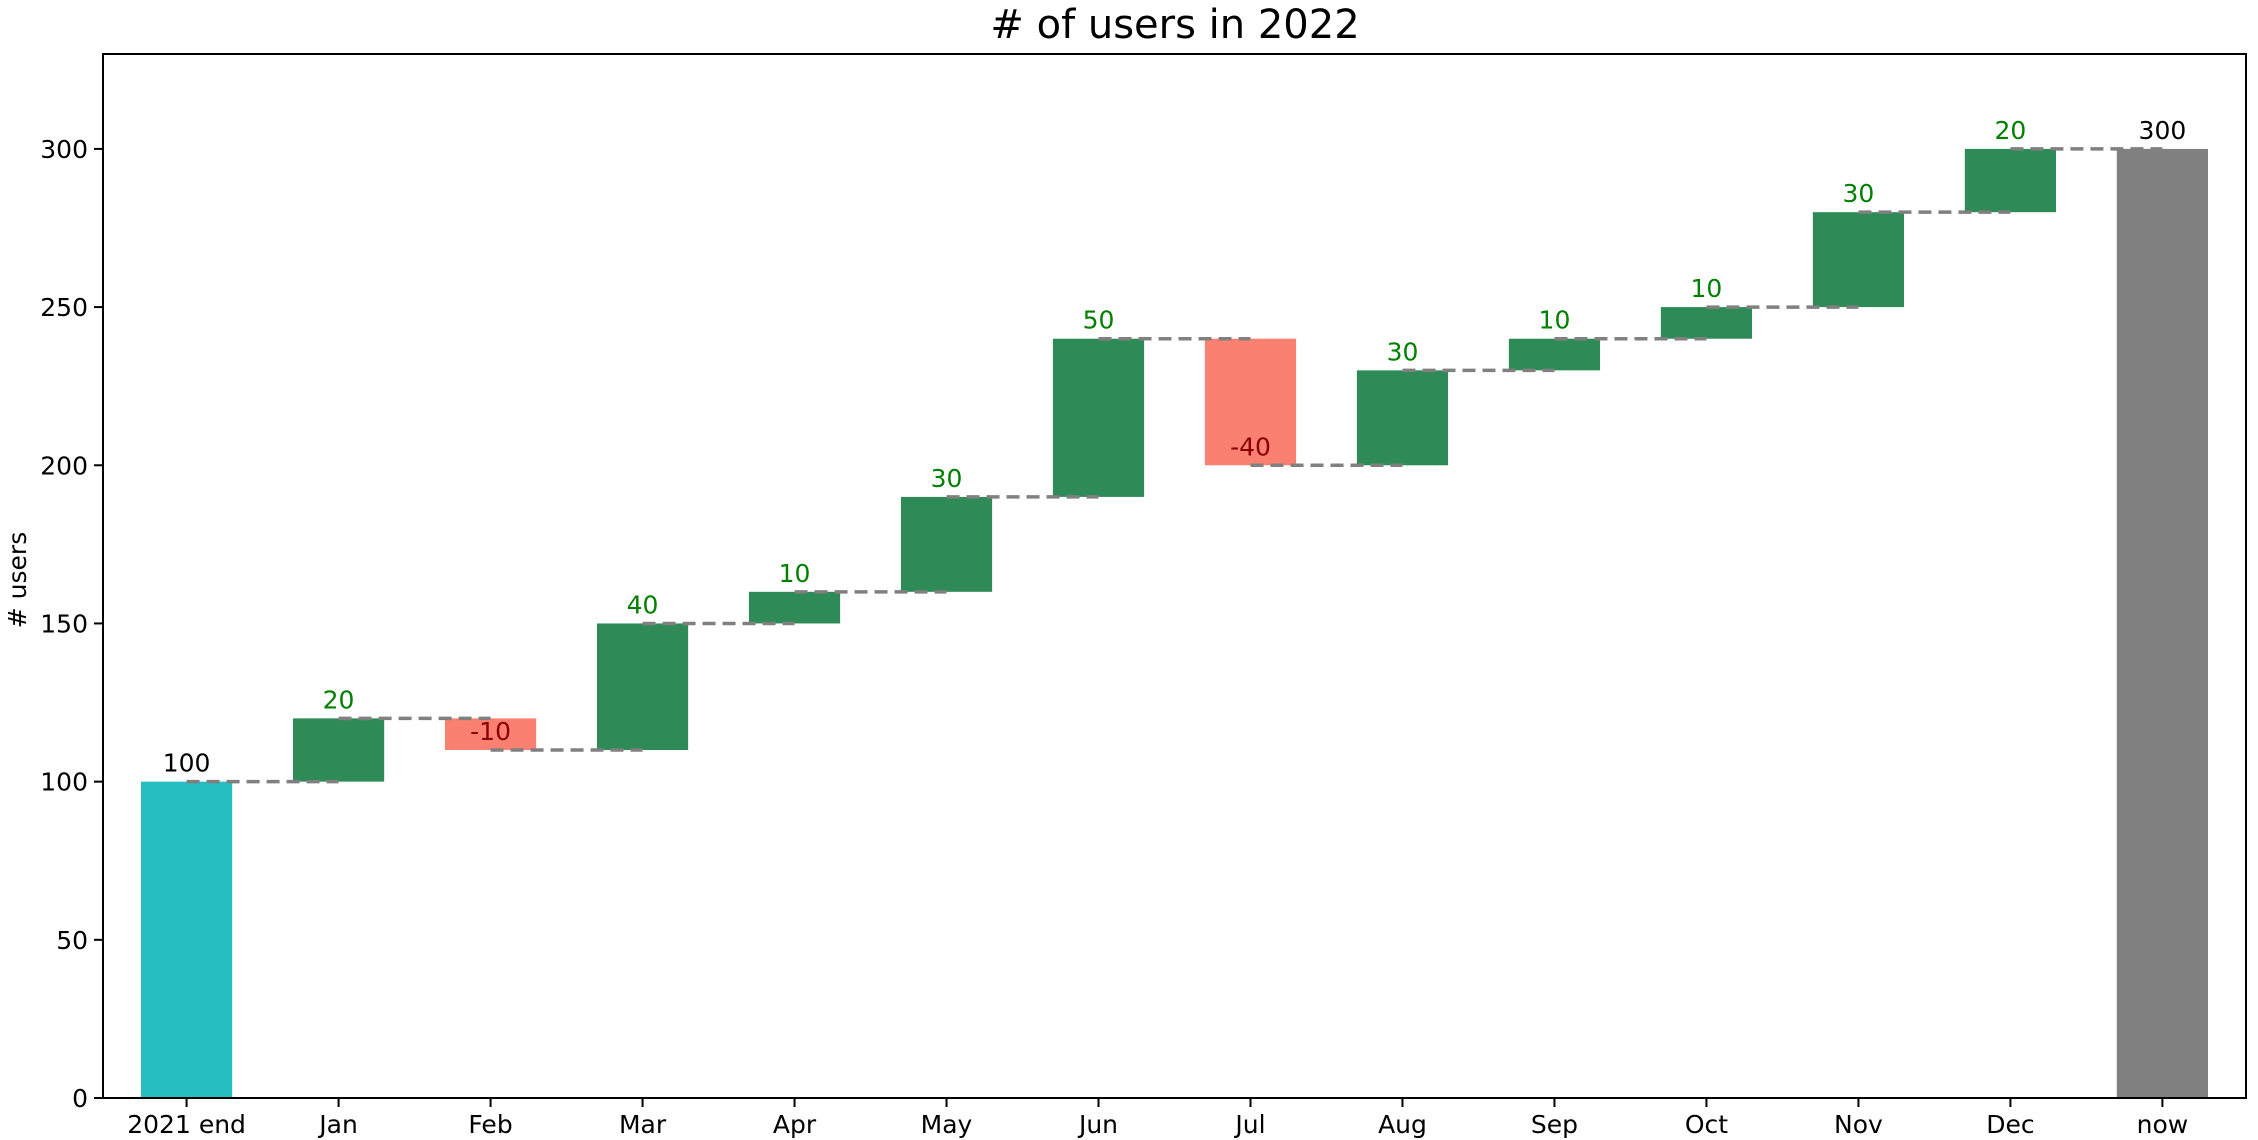 The width and height of the screenshot is (2258, 1140). I want to click on bar-apr, so click(794, 607).